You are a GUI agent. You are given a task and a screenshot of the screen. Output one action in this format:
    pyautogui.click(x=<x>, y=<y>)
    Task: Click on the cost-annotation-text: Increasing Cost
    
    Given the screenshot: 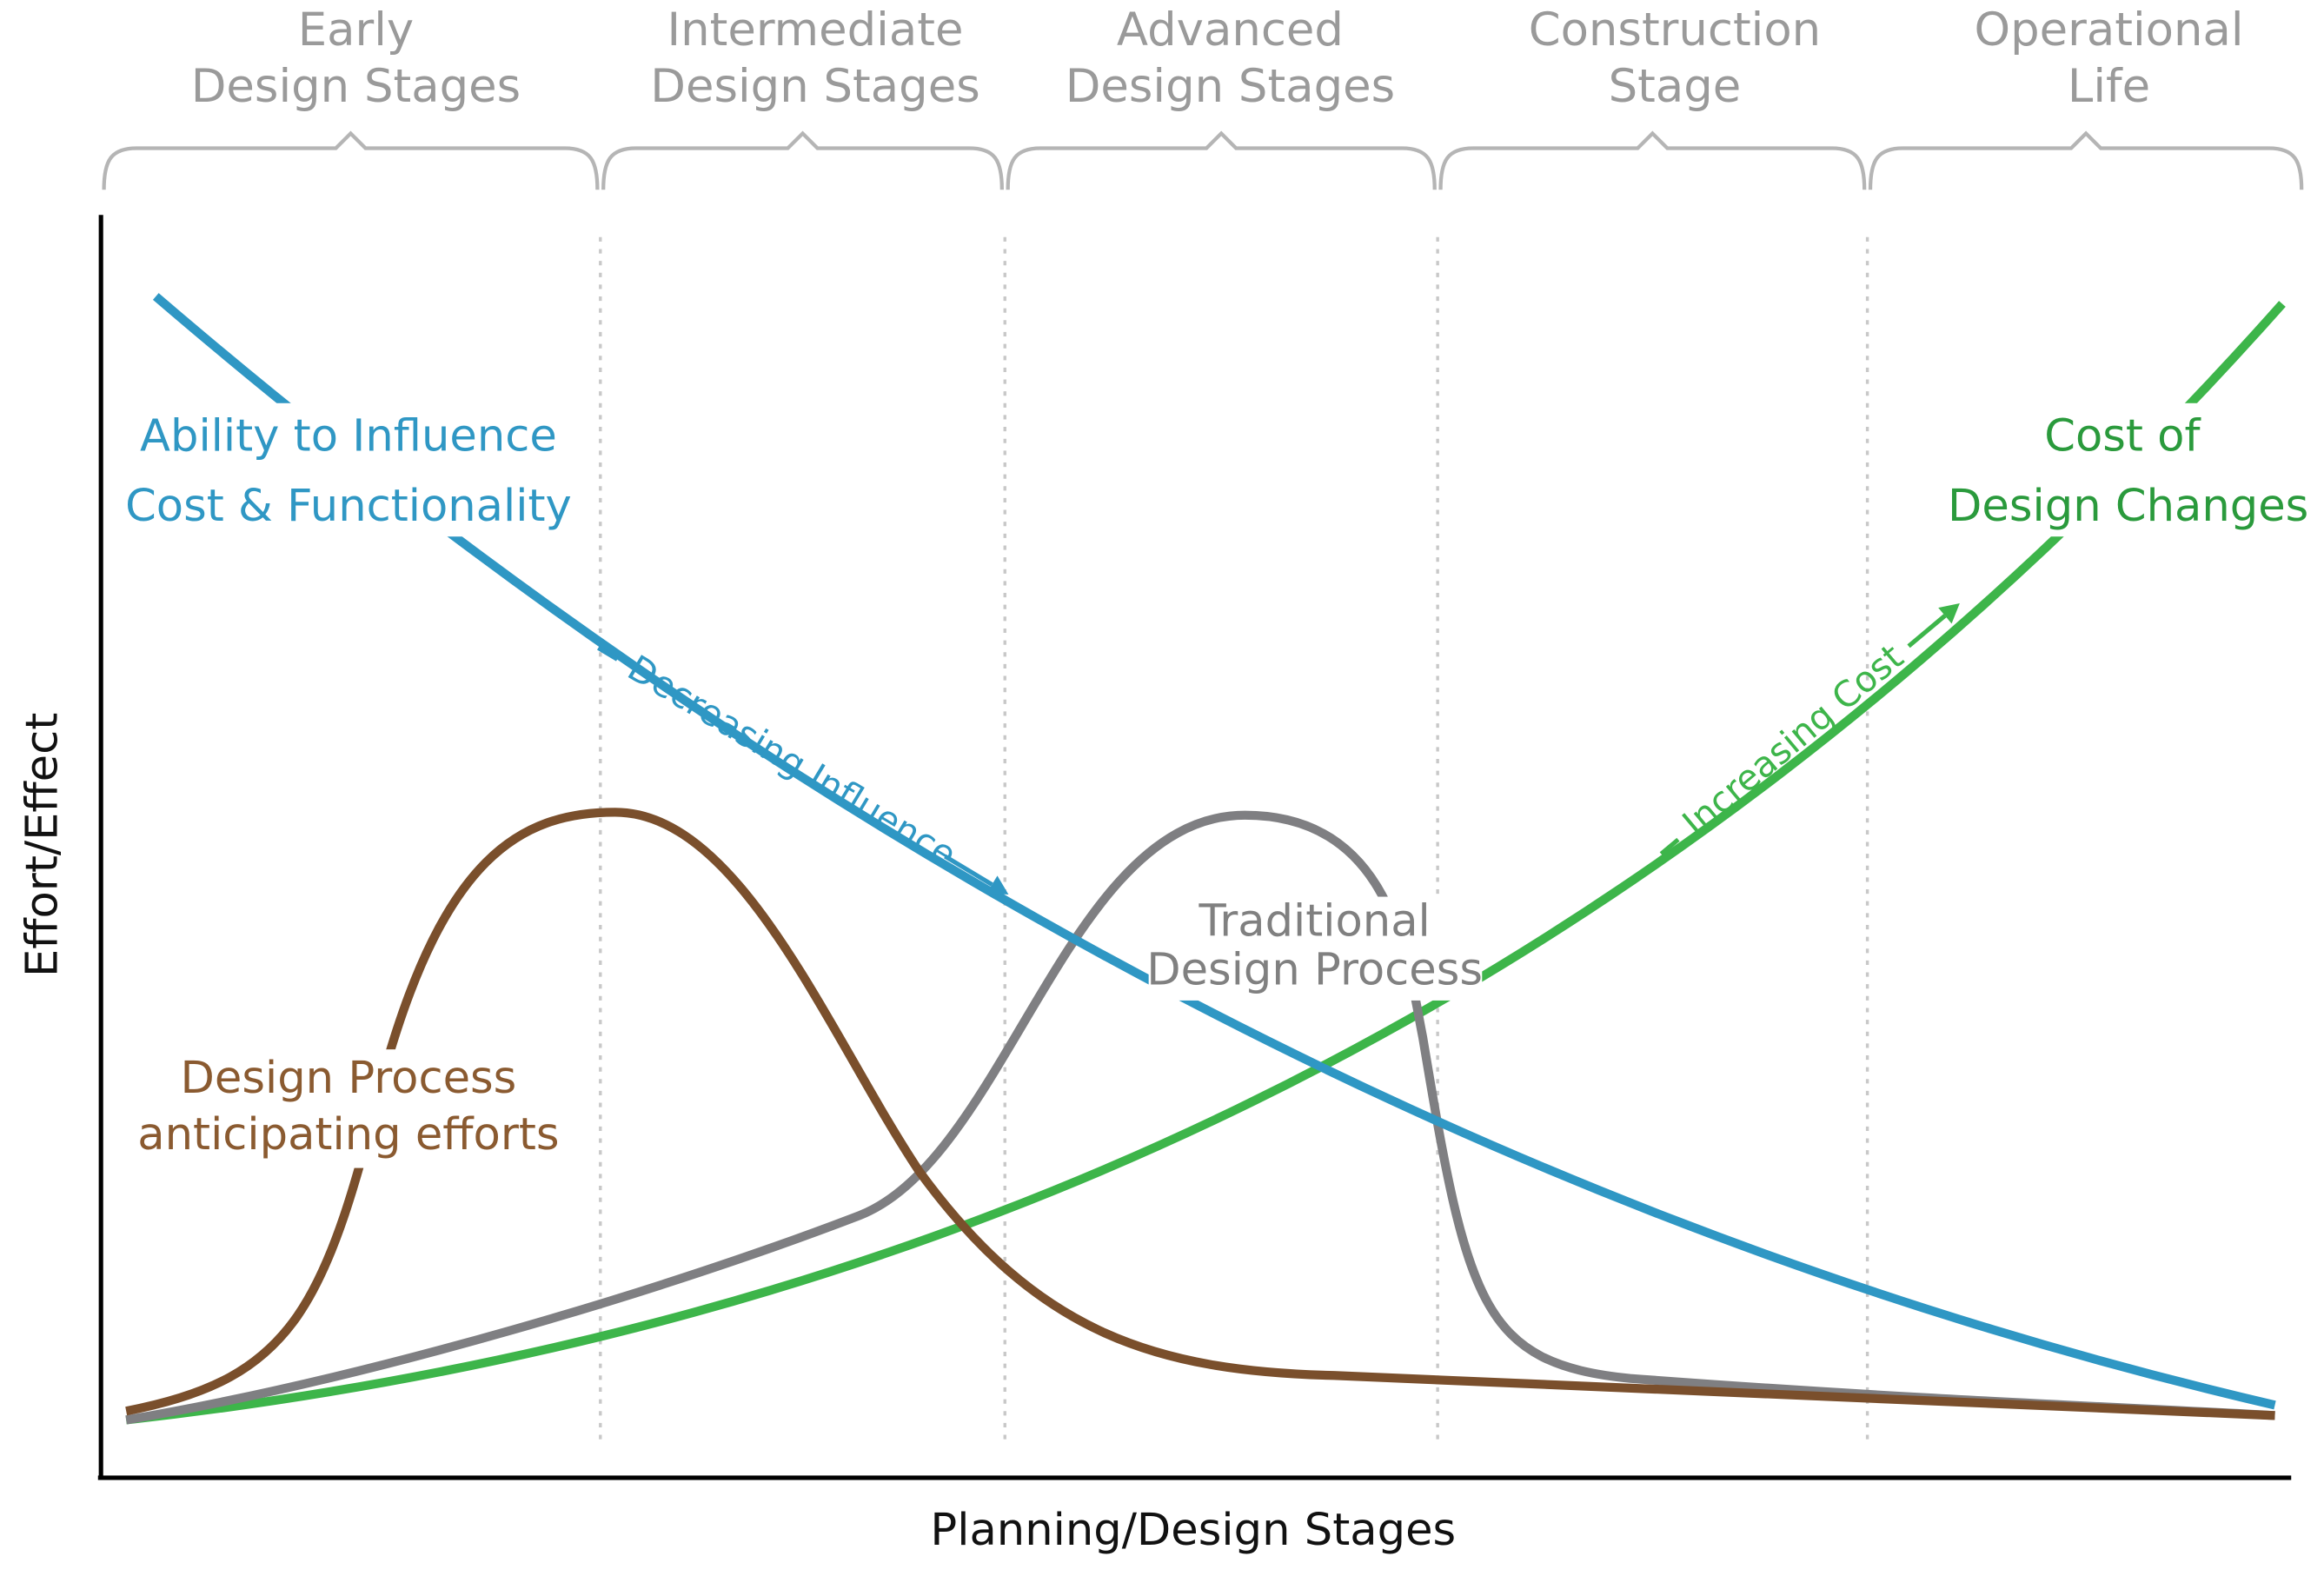 What is the action you would take?
    pyautogui.click(x=1793, y=740)
    